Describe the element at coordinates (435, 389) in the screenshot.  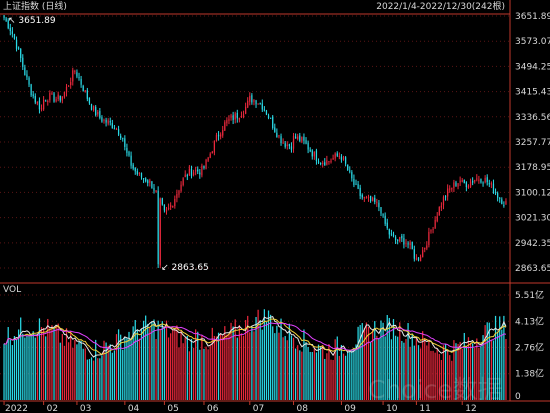
I see `watermark: Choice数据` at that location.